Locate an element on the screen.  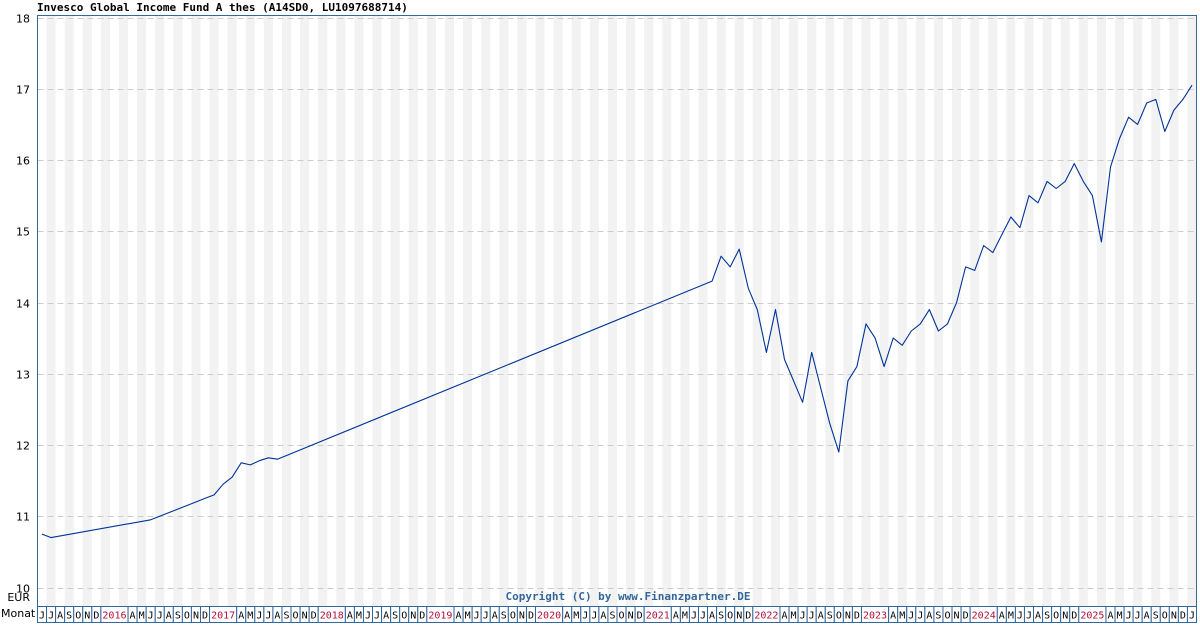
y-tick-label: 14 is located at coordinates (23, 304).